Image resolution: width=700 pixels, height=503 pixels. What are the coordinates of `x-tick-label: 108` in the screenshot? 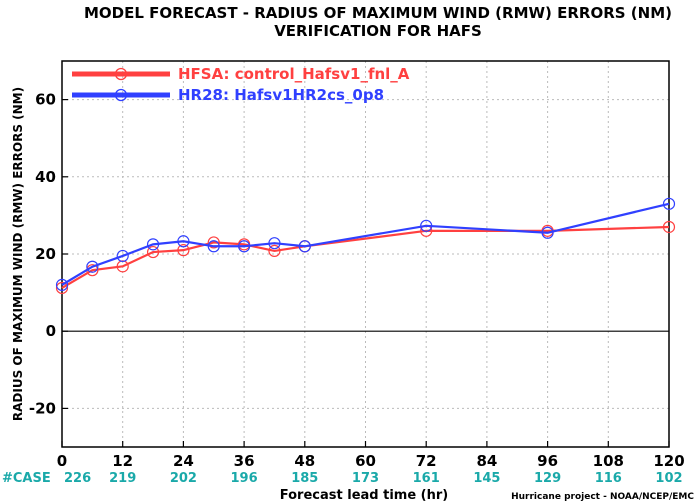 It's located at (608, 461).